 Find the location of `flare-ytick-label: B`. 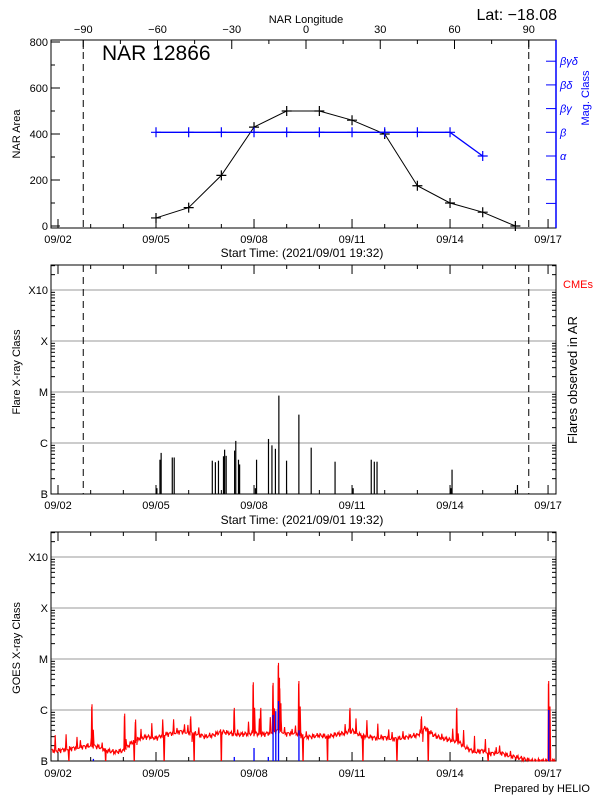

flare-ytick-label: B is located at coordinates (44, 495).